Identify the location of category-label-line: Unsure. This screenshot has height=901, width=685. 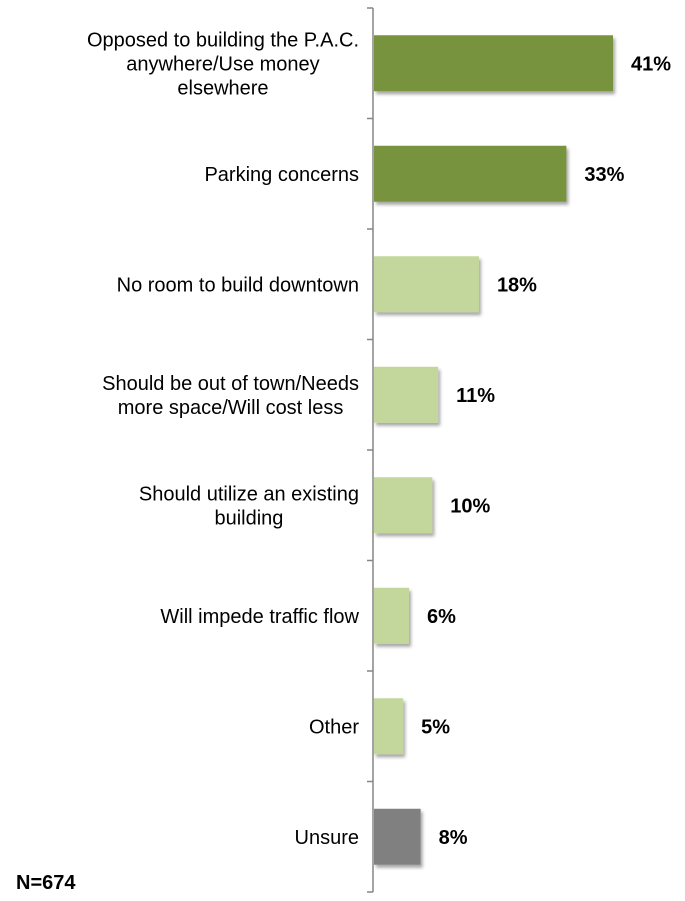
(327, 838).